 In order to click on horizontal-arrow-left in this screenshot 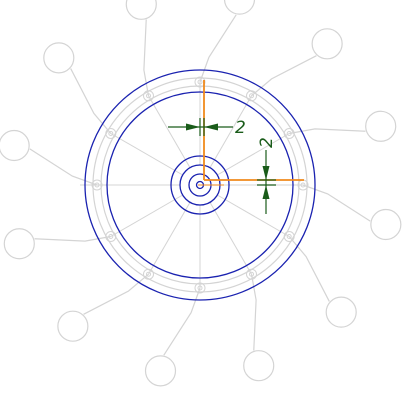, I will do `click(193, 127)`.